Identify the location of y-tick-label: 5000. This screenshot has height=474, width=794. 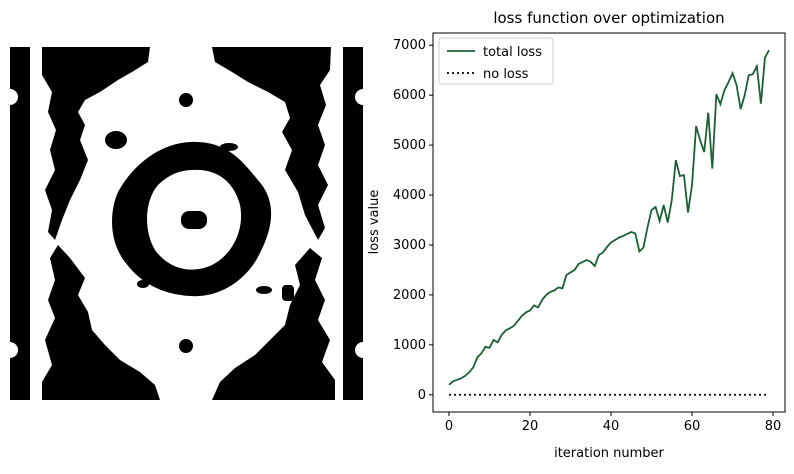
(409, 145).